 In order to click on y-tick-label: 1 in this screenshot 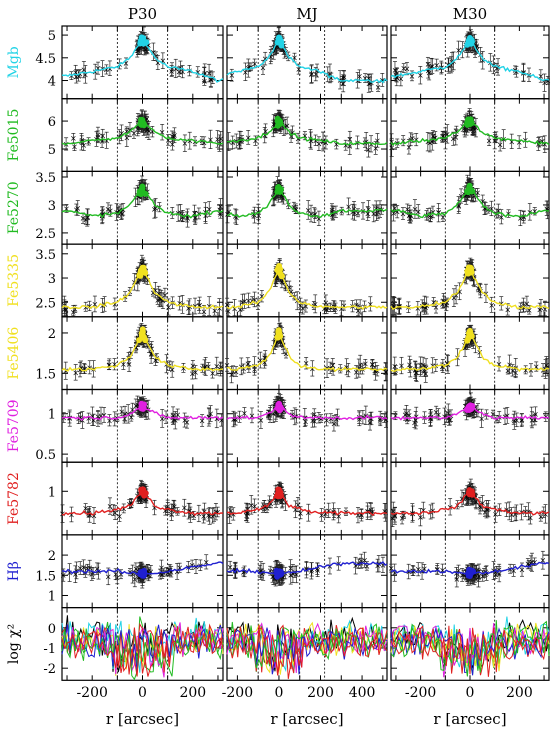, I will do `click(52, 415)`.